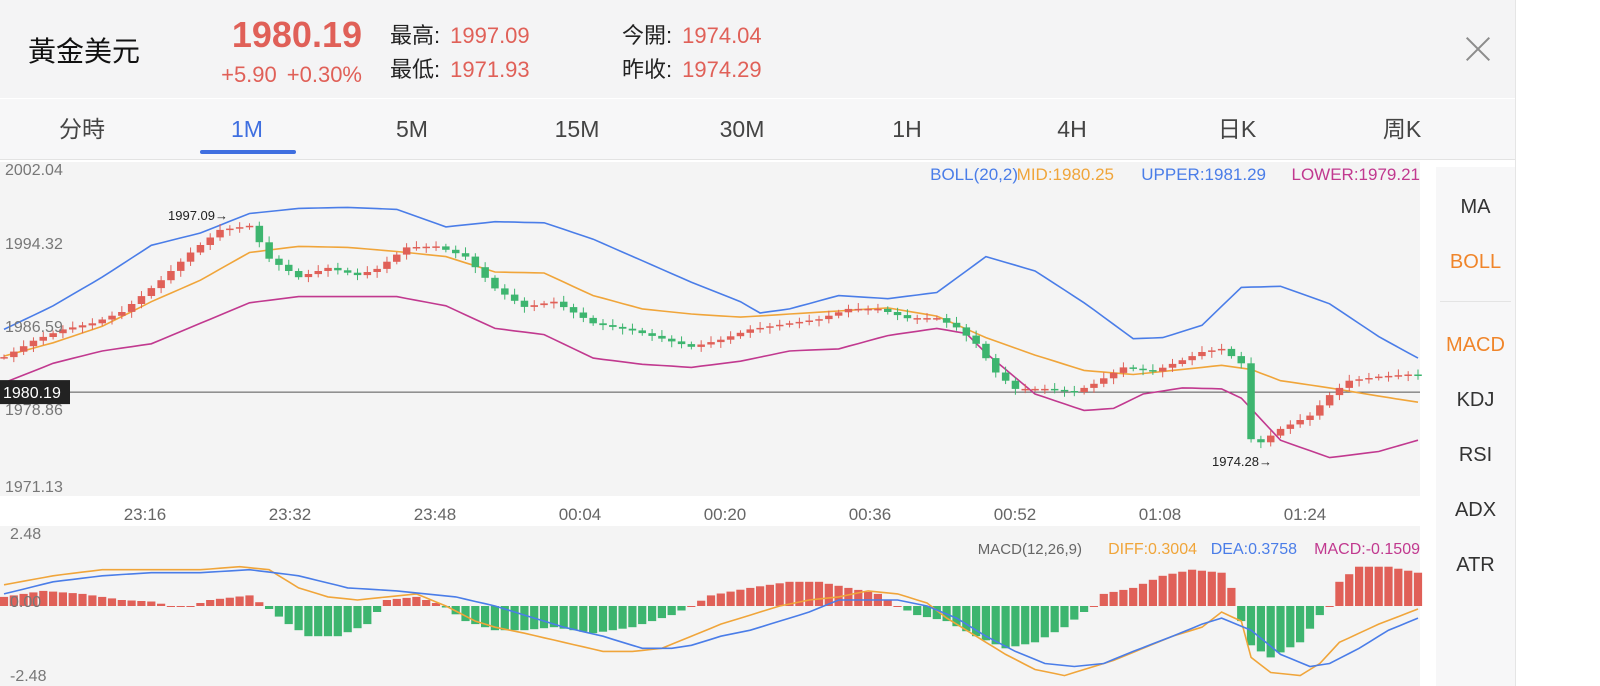 The image size is (1600, 686). I want to click on x-tick-label: 23:48, so click(435, 514).